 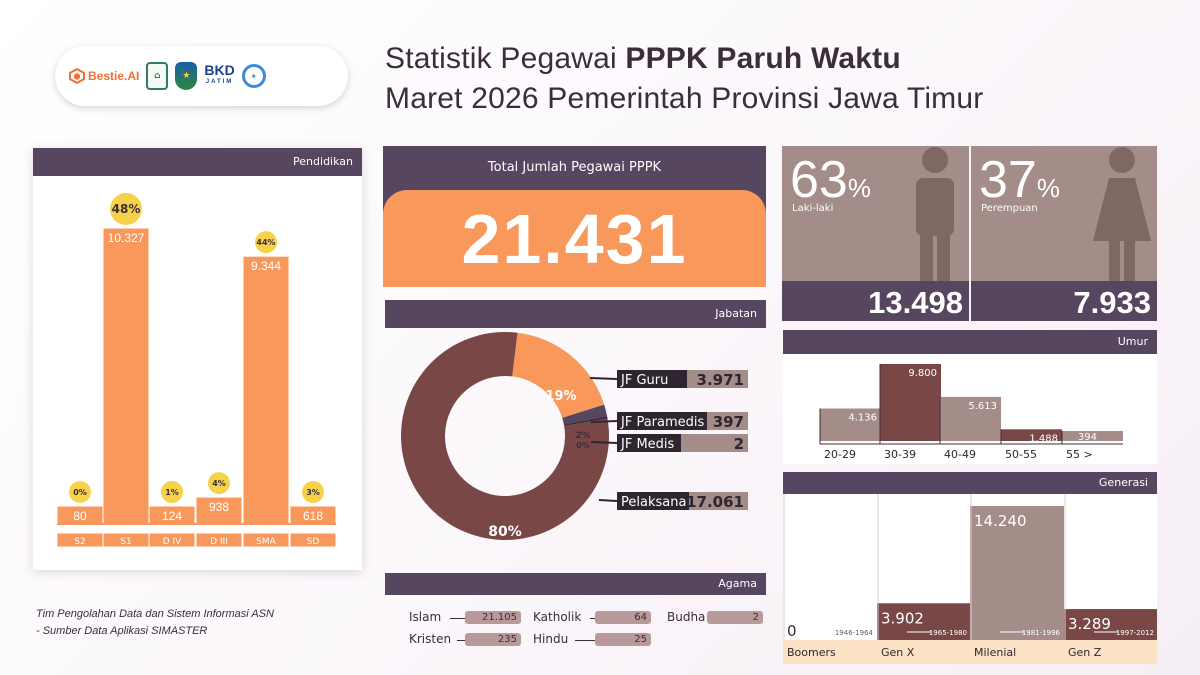 What do you see at coordinates (313, 492) in the screenshot?
I see `pendidikan-pct-label: 3%` at bounding box center [313, 492].